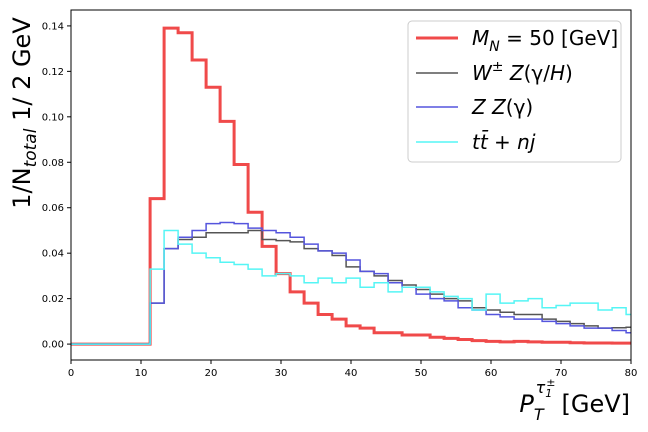 This screenshot has height=432, width=648. What do you see at coordinates (631, 373) in the screenshot?
I see `x-tick-label: 80` at bounding box center [631, 373].